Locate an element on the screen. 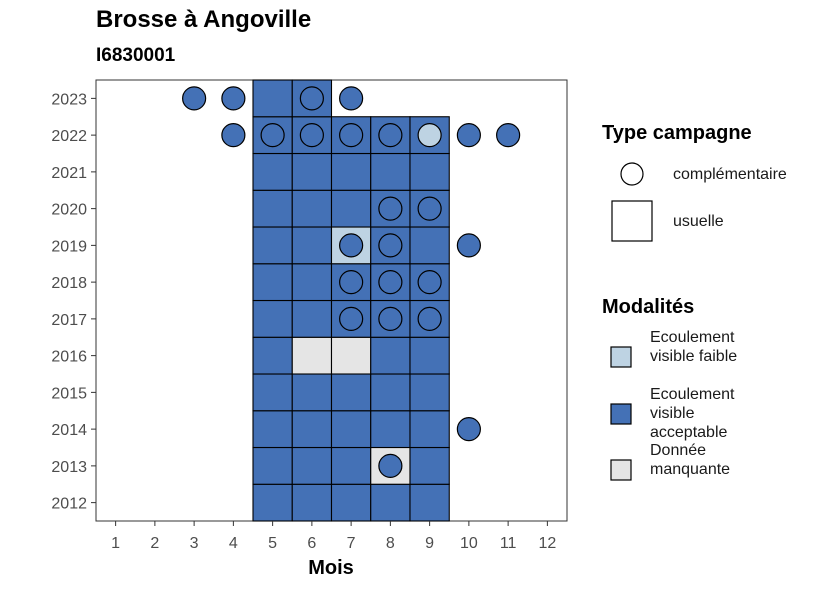 The width and height of the screenshot is (826, 590). x-tick-label-7: 7 is located at coordinates (351, 543).